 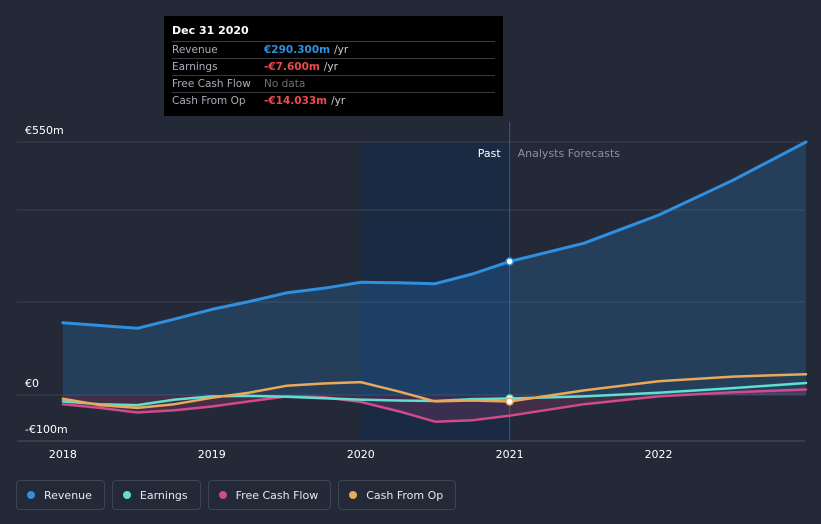 I want to click on tooltip-label: Earnings, so click(x=195, y=67).